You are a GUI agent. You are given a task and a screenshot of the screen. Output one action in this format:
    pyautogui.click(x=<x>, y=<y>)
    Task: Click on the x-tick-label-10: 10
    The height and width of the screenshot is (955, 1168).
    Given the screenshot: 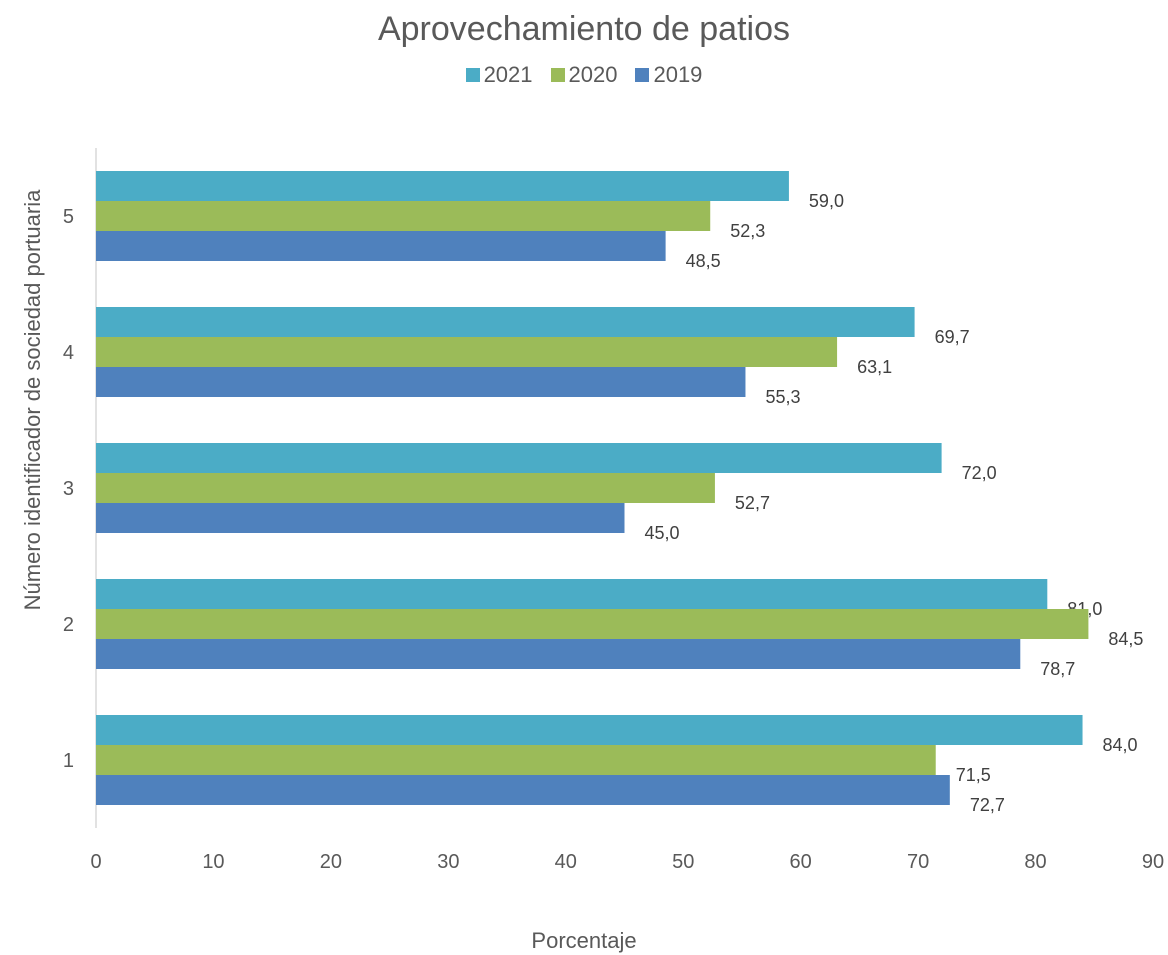 What is the action you would take?
    pyautogui.click(x=213, y=862)
    